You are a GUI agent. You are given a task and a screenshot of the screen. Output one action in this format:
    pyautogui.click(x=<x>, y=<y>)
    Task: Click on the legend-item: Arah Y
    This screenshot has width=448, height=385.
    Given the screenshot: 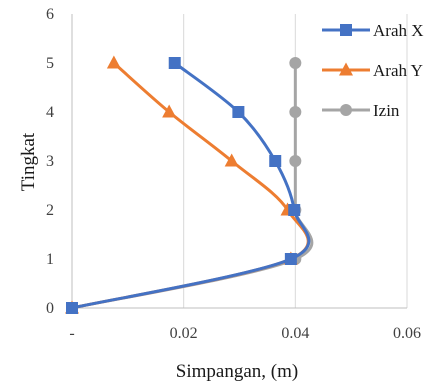 What is the action you would take?
    pyautogui.click(x=372, y=70)
    